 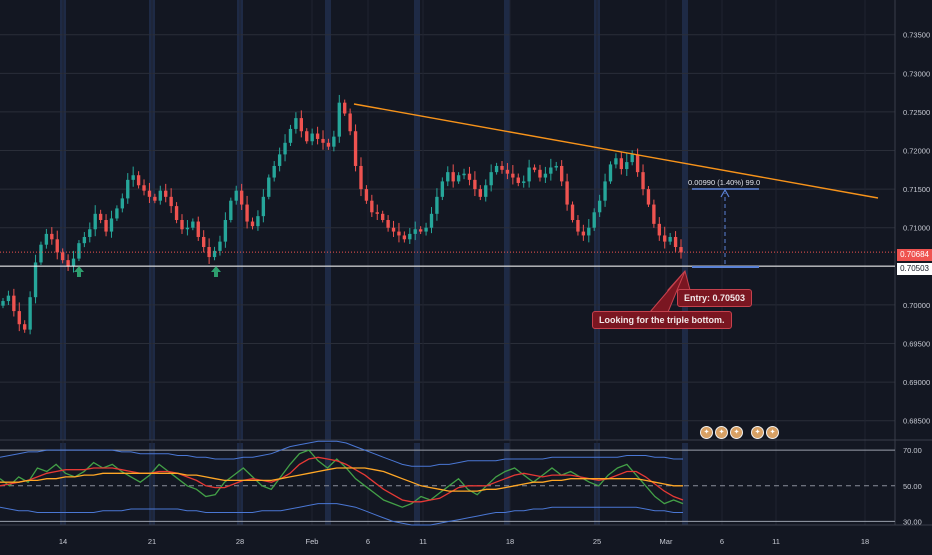 What do you see at coordinates (715, 298) in the screenshot?
I see `entry-annotation: Entry: 0.70503` at bounding box center [715, 298].